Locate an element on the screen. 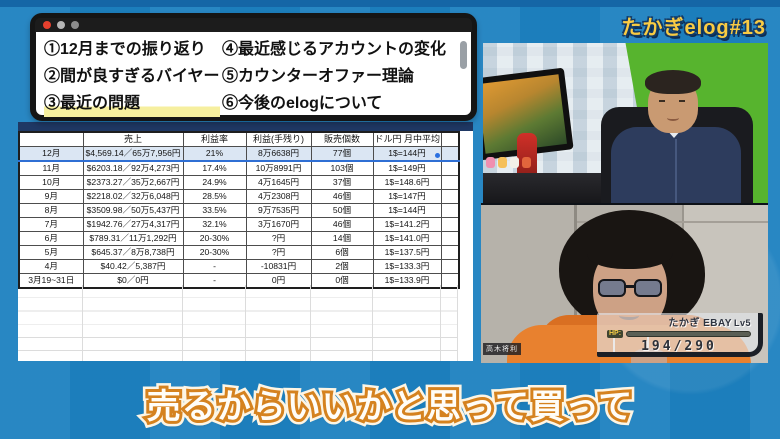  topic-item-6: ⑥今後のelogについて is located at coordinates (302, 103).